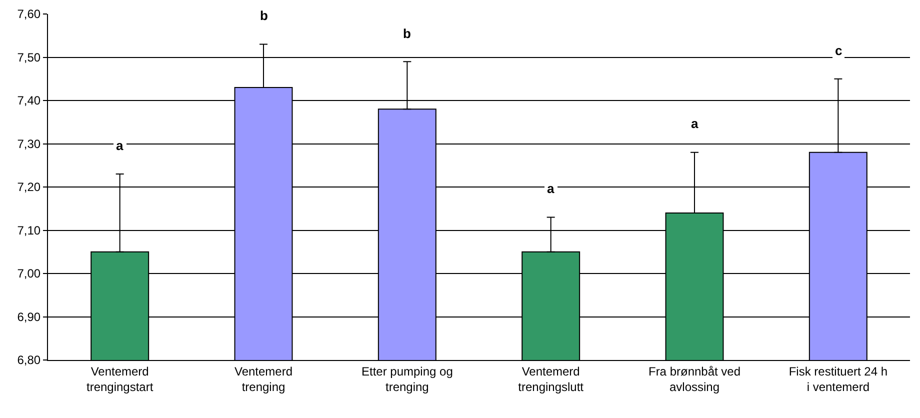 The width and height of the screenshot is (920, 418). I want to click on x-tick-label: Ventemerd trenging, so click(263, 379).